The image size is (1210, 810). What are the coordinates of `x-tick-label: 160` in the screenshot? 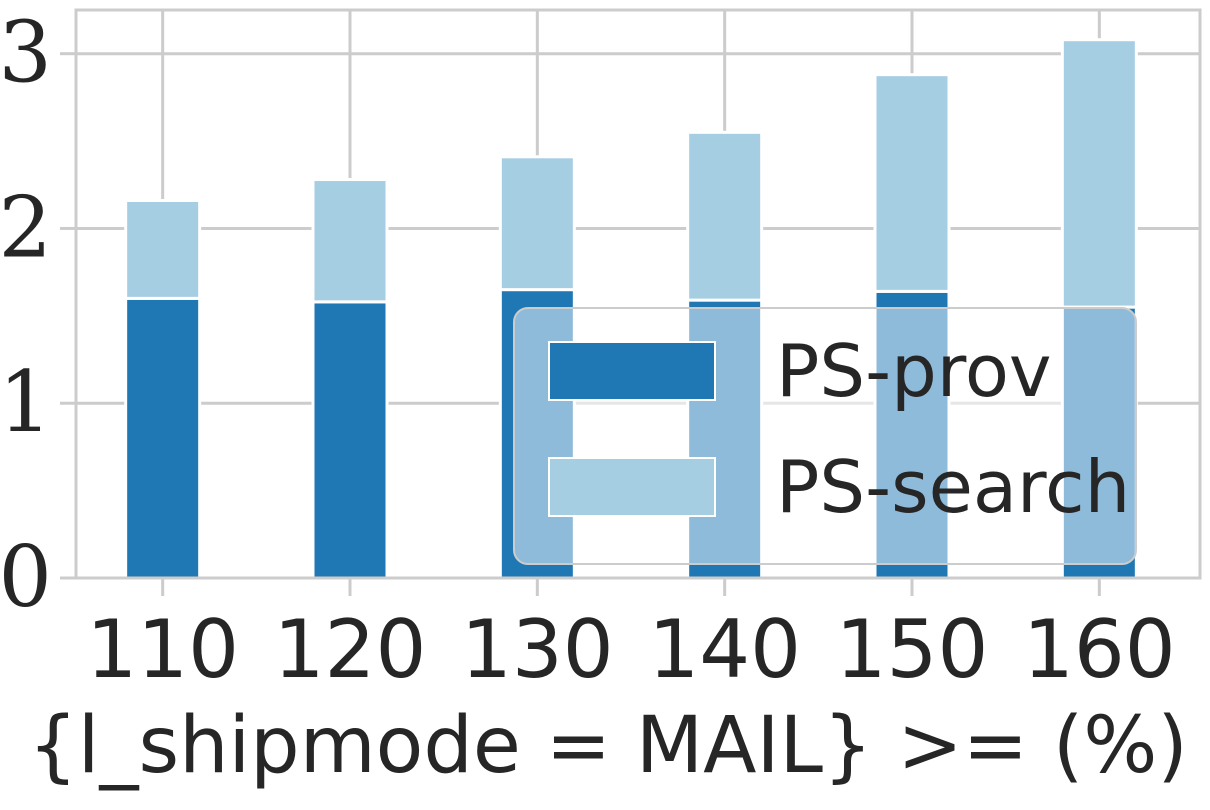 It's located at (1099, 649).